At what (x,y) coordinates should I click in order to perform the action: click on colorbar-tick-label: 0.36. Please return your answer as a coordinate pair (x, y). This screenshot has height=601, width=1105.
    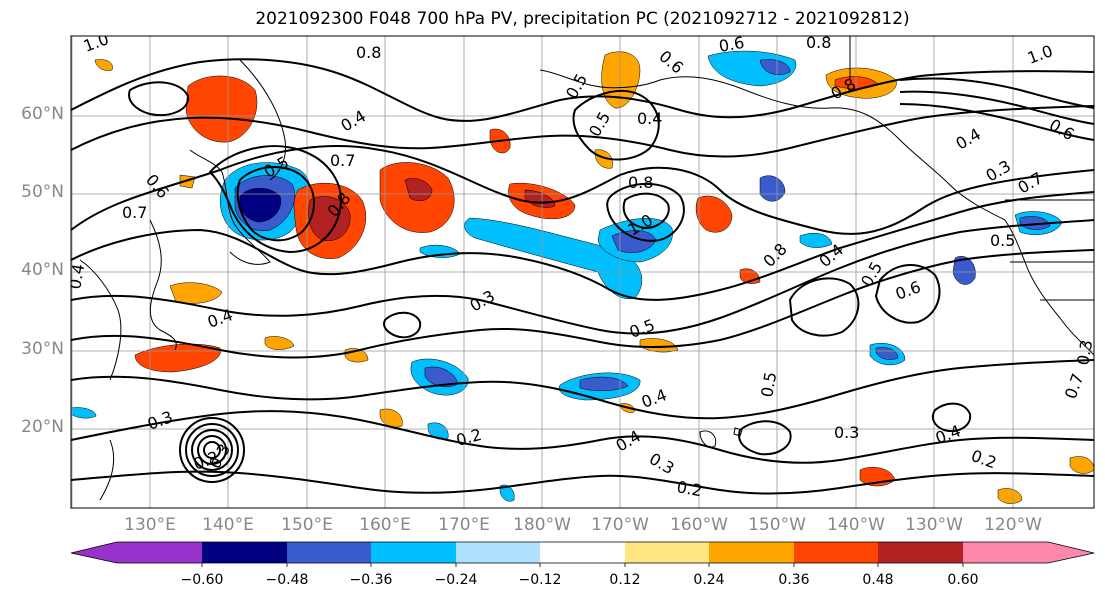
    Looking at the image, I should click on (794, 580).